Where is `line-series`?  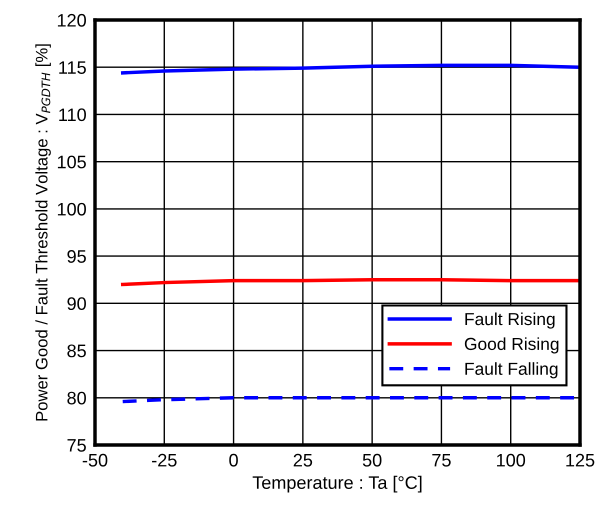 line-series is located at coordinates (350, 69).